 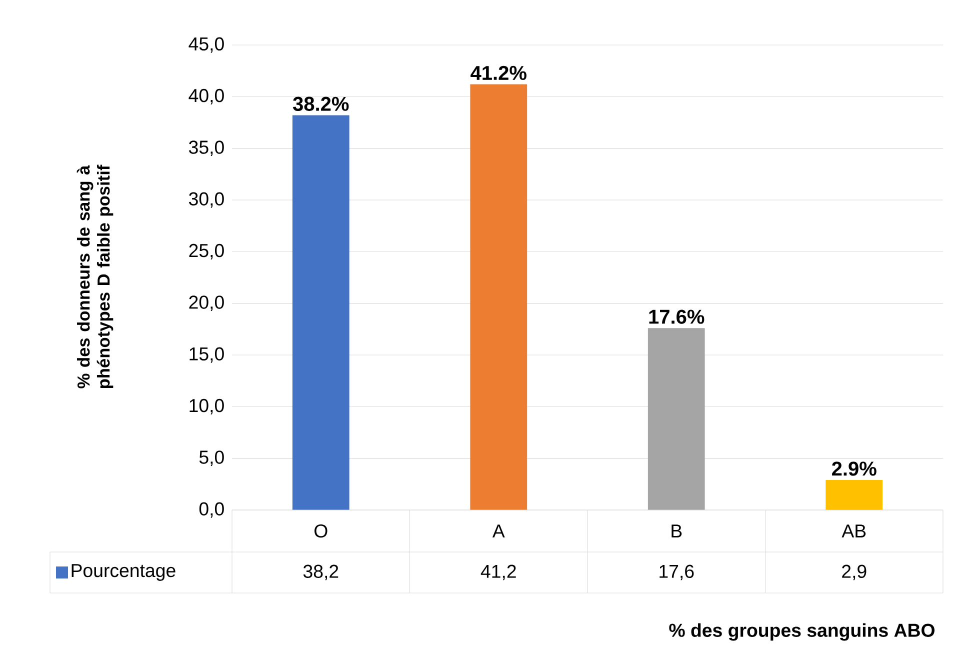 What do you see at coordinates (211, 458) in the screenshot?
I see `y-tick-label: 5,0` at bounding box center [211, 458].